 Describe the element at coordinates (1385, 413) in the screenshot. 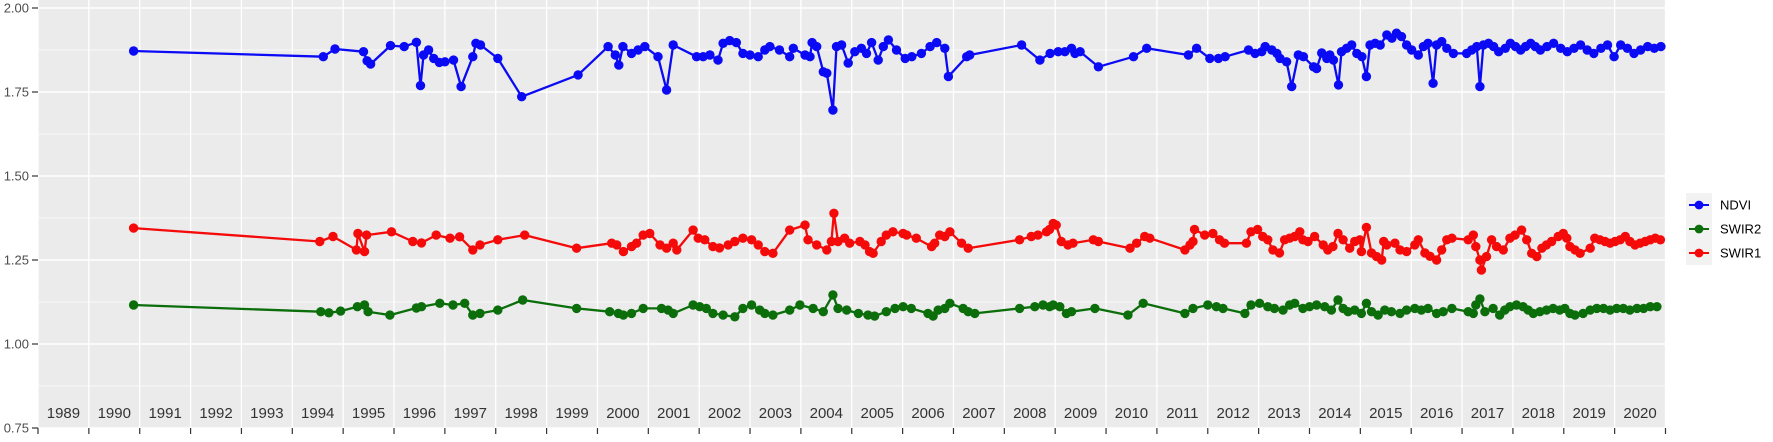

I see `x-axis-label-2015: 2015` at that location.